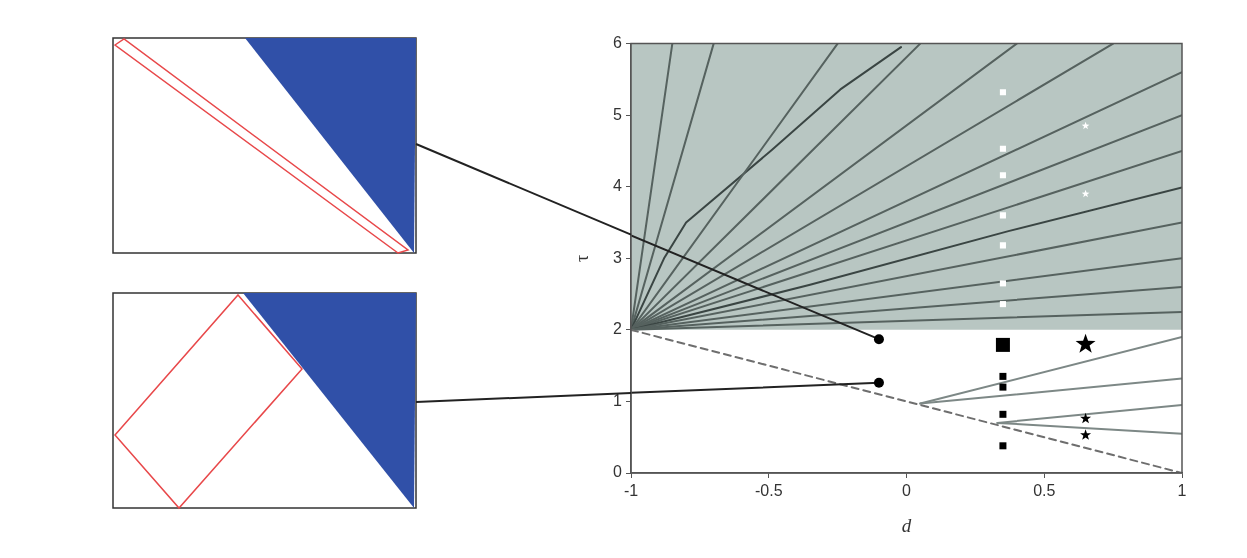 The image size is (1247, 558). I want to click on x-tick-label: 1, so click(1182, 491).